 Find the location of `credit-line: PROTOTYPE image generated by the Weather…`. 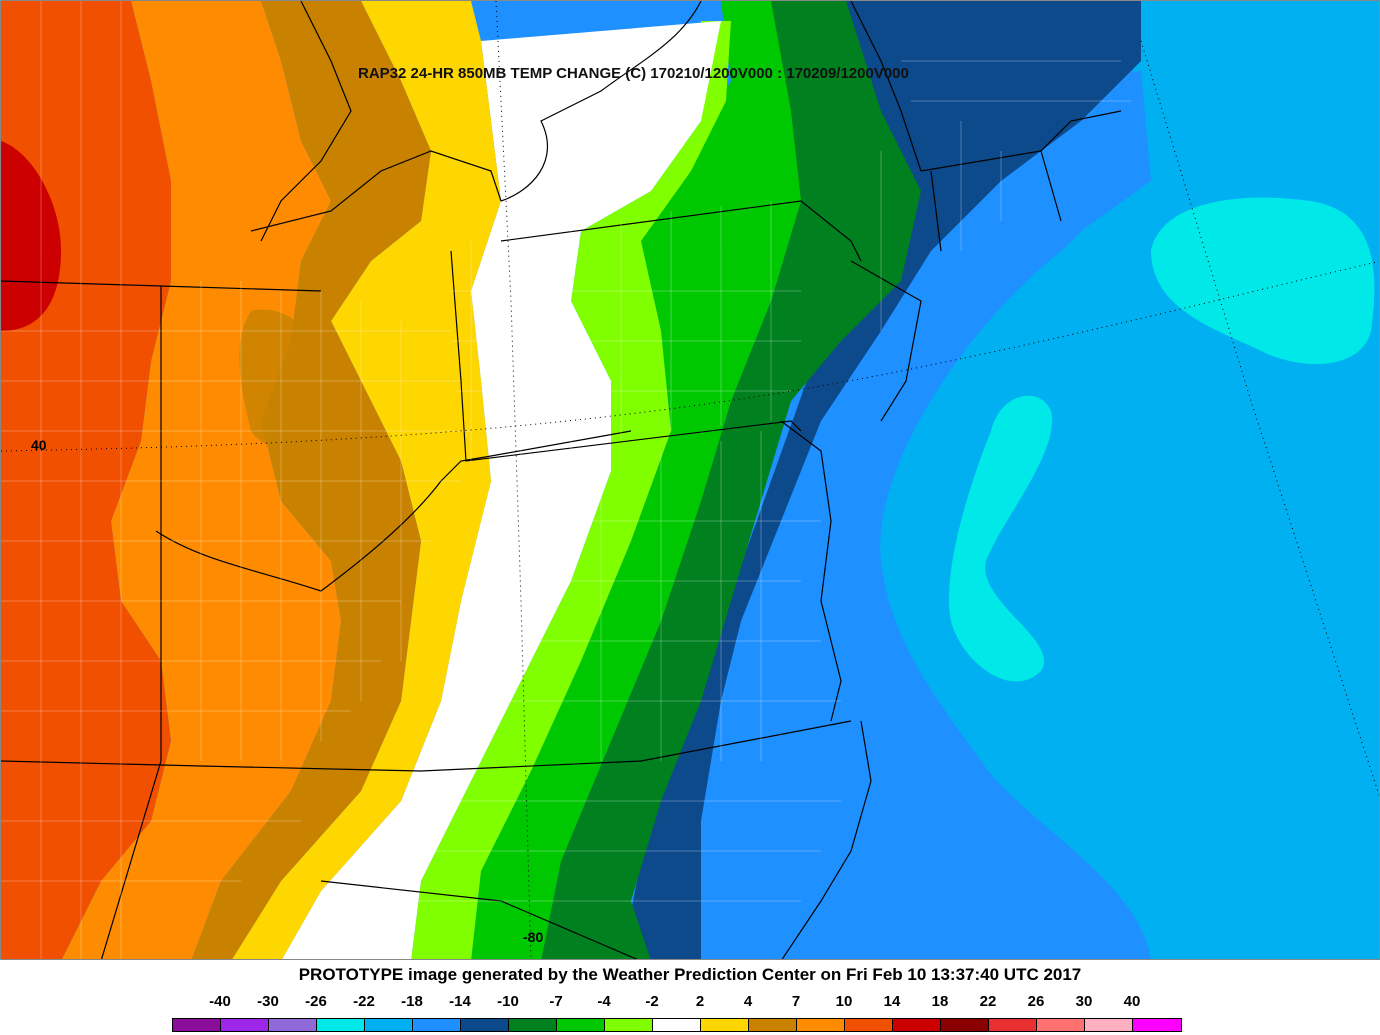

credit-line: PROTOTYPE image generated by the Weather… is located at coordinates (690, 974).